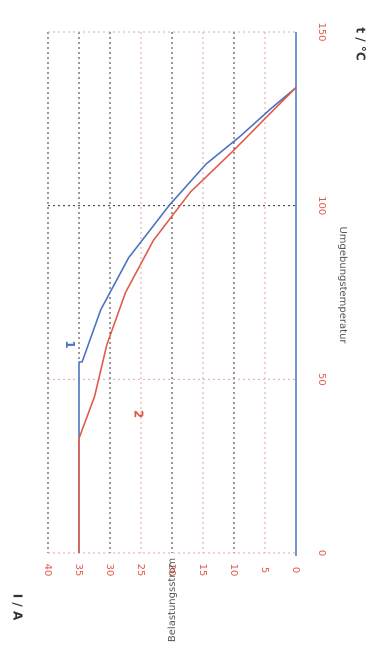 The width and height of the screenshot is (368, 646). Describe the element at coordinates (172, 600) in the screenshot. I see `current-axis-title: Belastungsstrom` at that location.